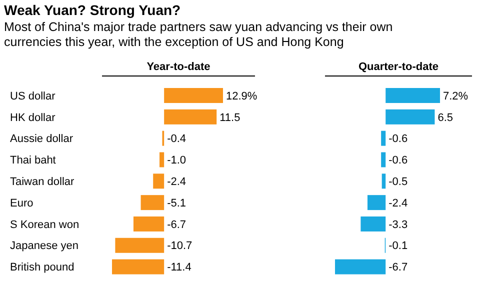 The width and height of the screenshot is (500, 302). Describe the element at coordinates (176, 160) in the screenshot. I see `data-label: -1.0` at that location.